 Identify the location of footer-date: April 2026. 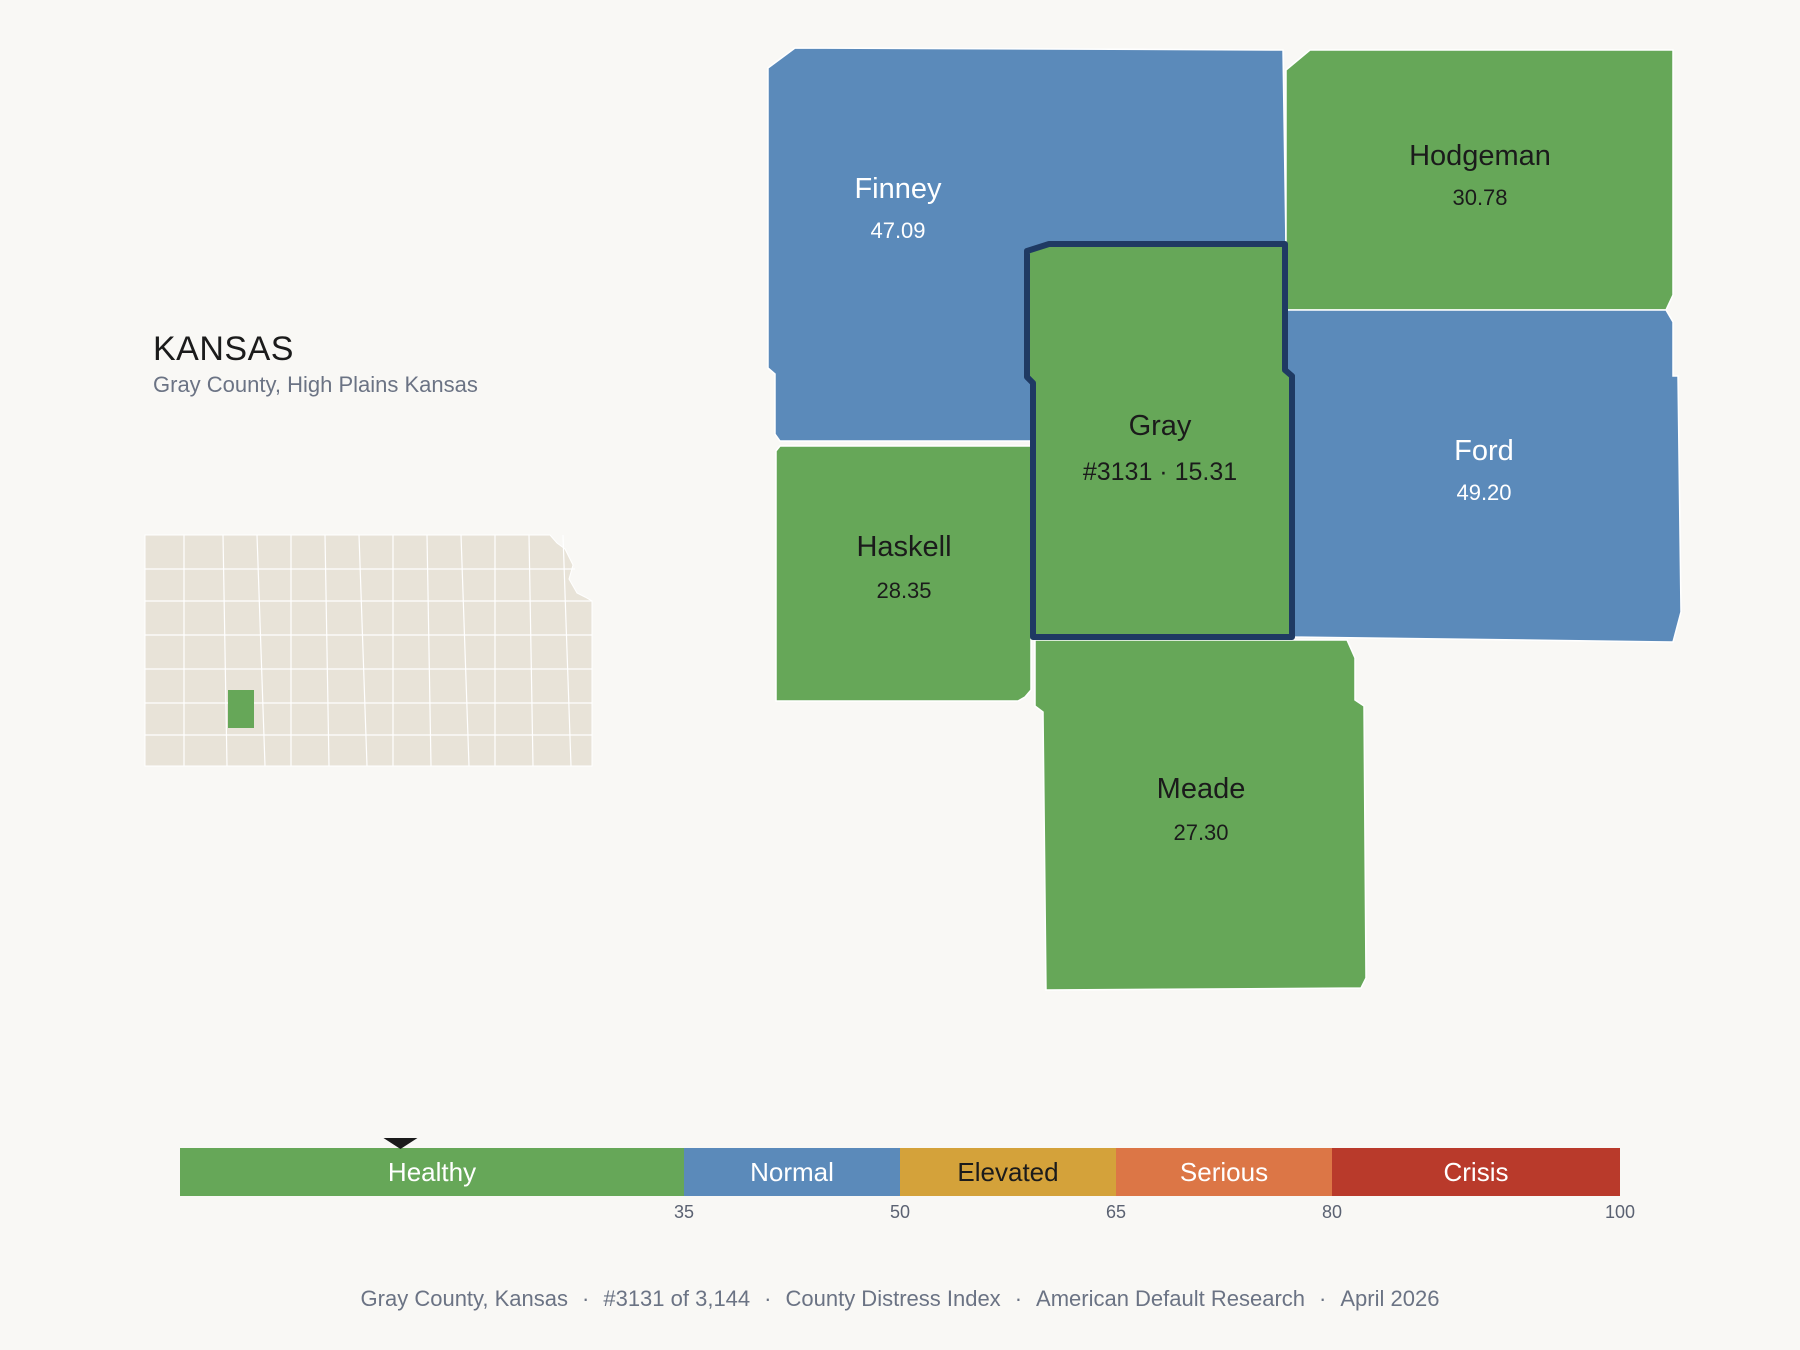
(1390, 1298).